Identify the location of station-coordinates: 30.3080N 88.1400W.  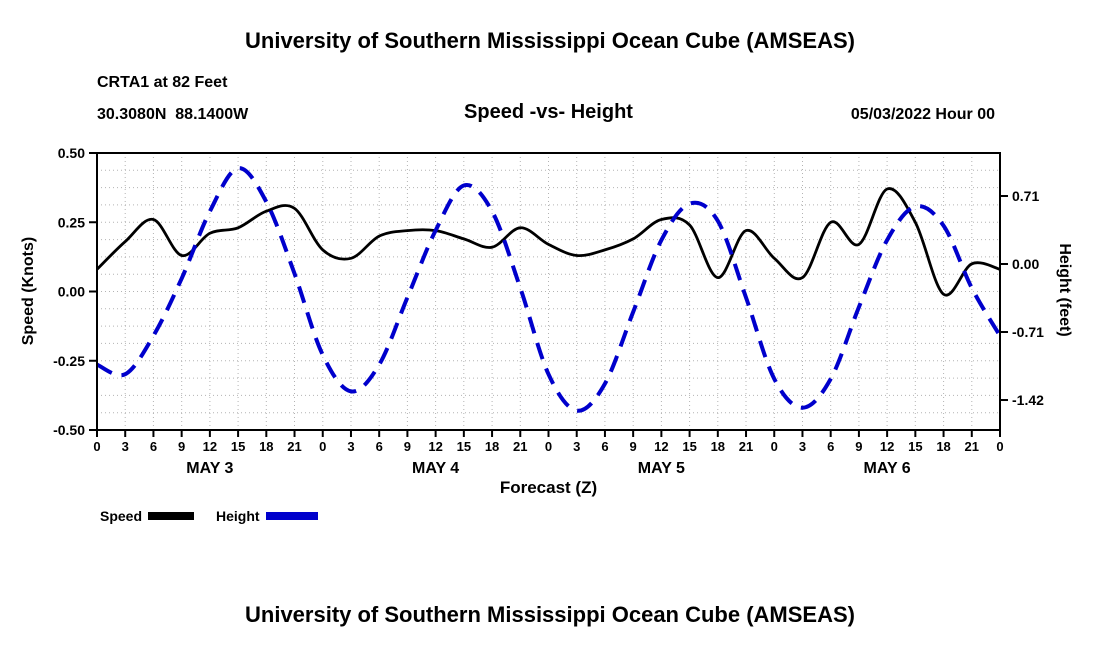
(173, 114).